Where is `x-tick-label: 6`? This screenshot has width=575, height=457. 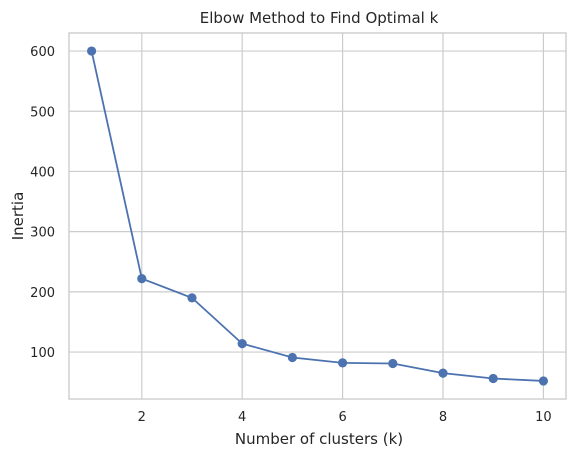 x-tick-label: 6 is located at coordinates (342, 417).